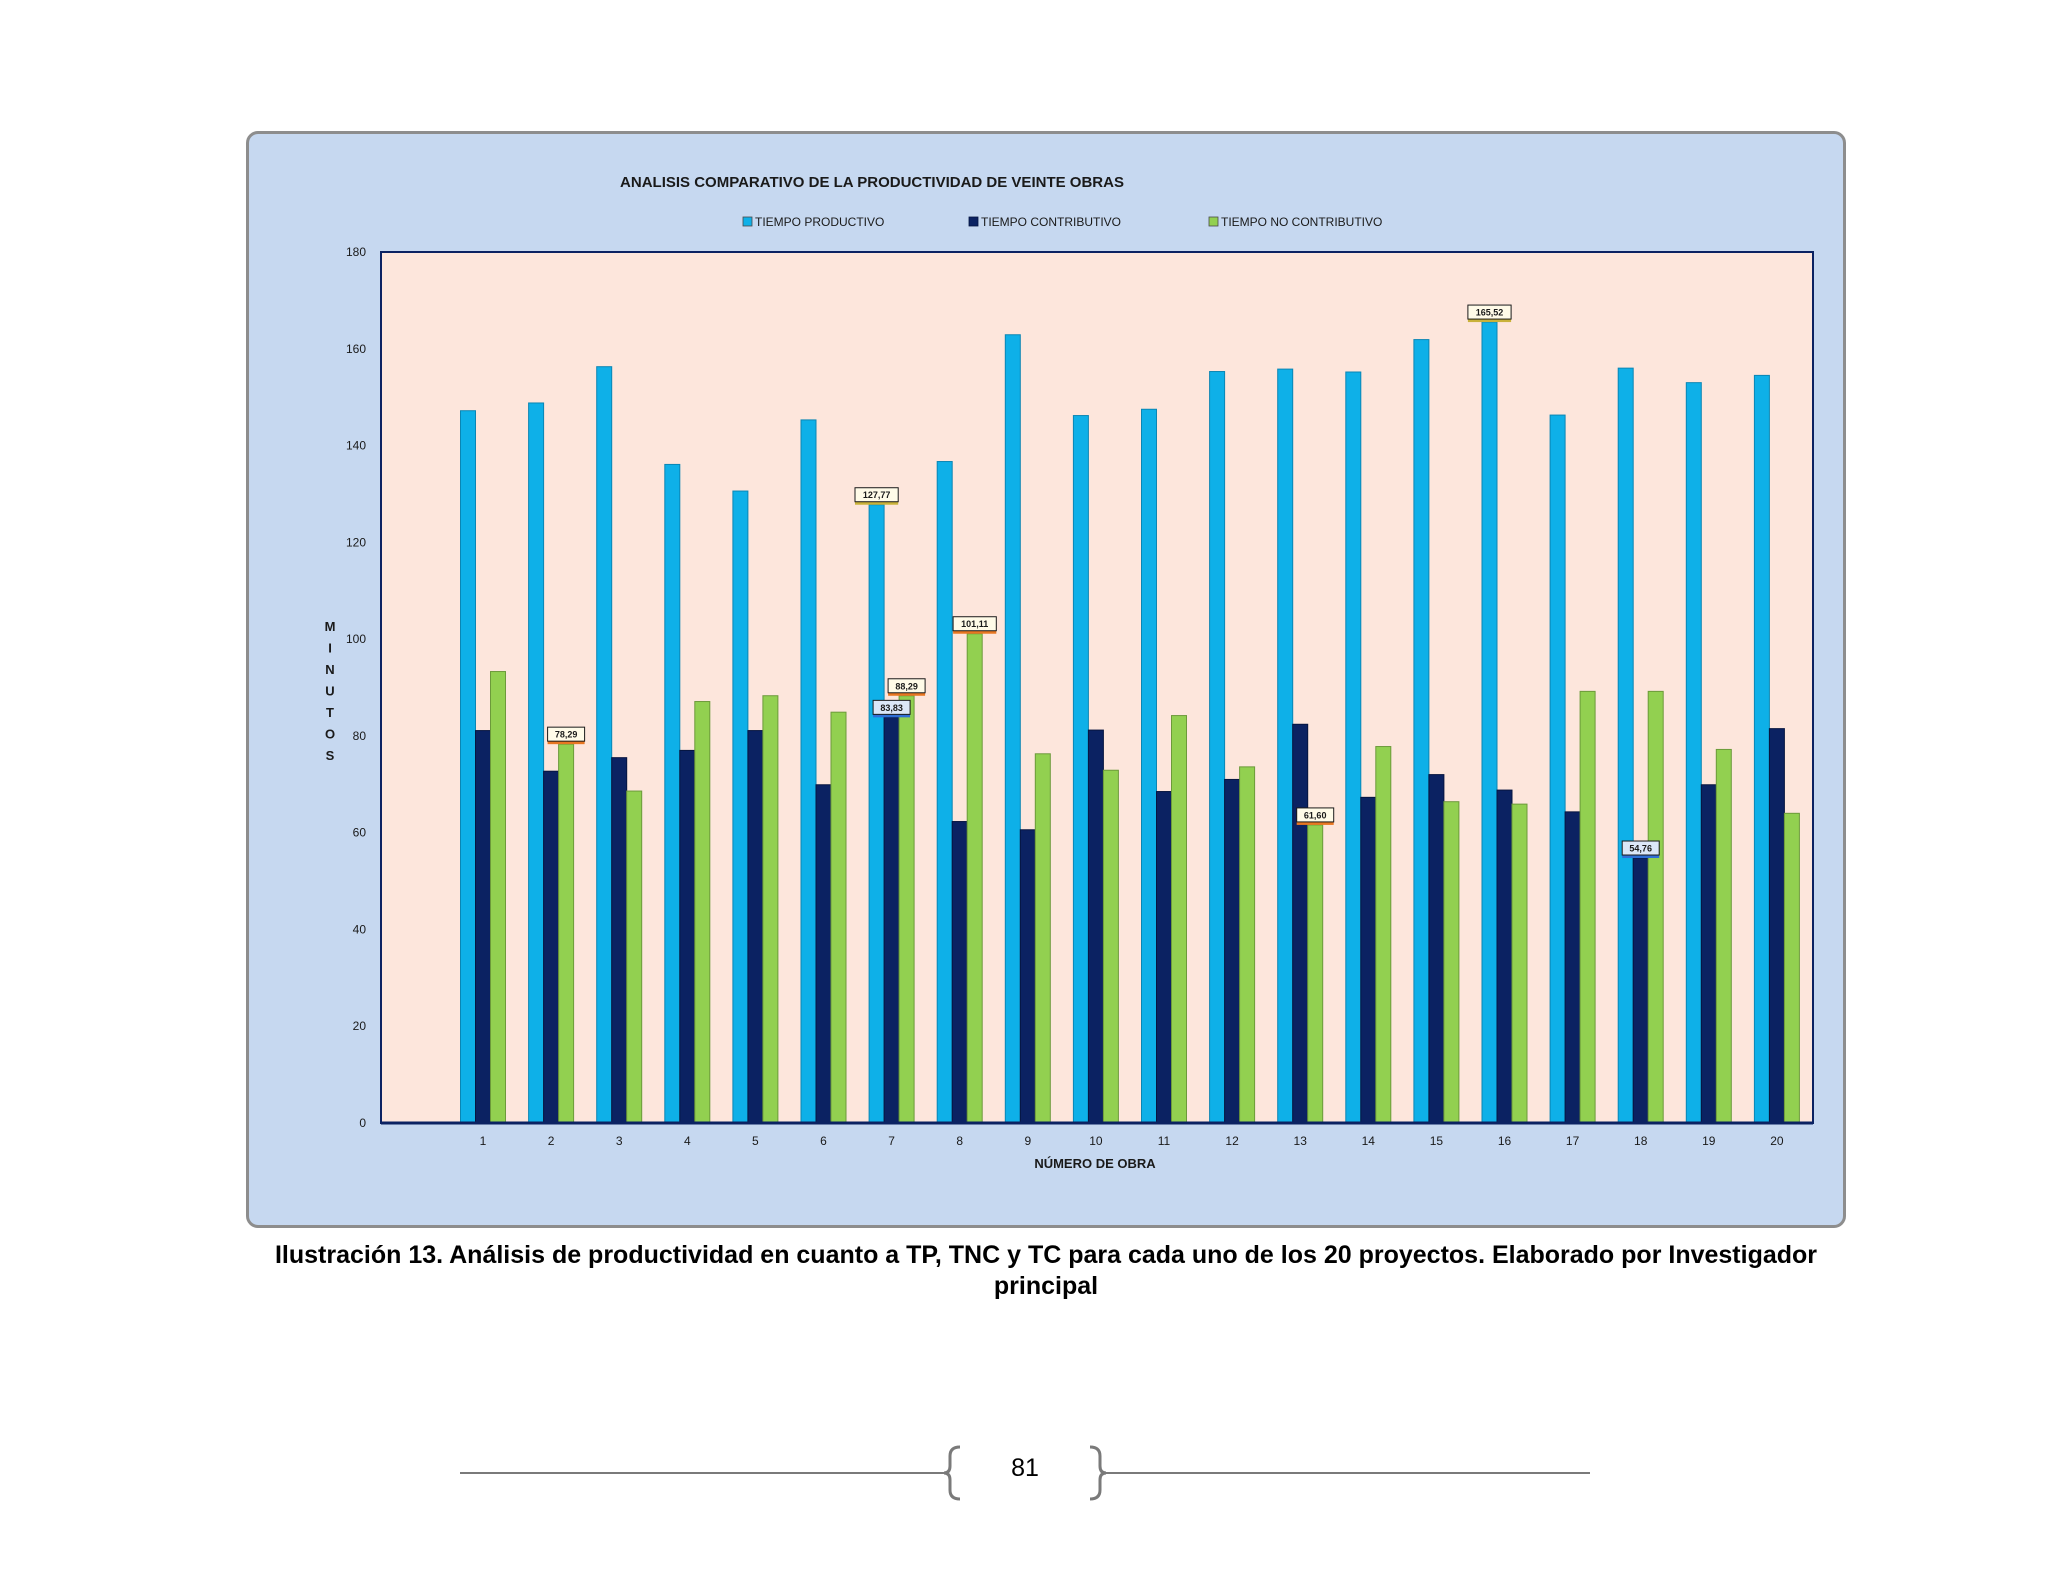 The width and height of the screenshot is (2048, 1582). I want to click on y-tick-label: 160, so click(356, 349).